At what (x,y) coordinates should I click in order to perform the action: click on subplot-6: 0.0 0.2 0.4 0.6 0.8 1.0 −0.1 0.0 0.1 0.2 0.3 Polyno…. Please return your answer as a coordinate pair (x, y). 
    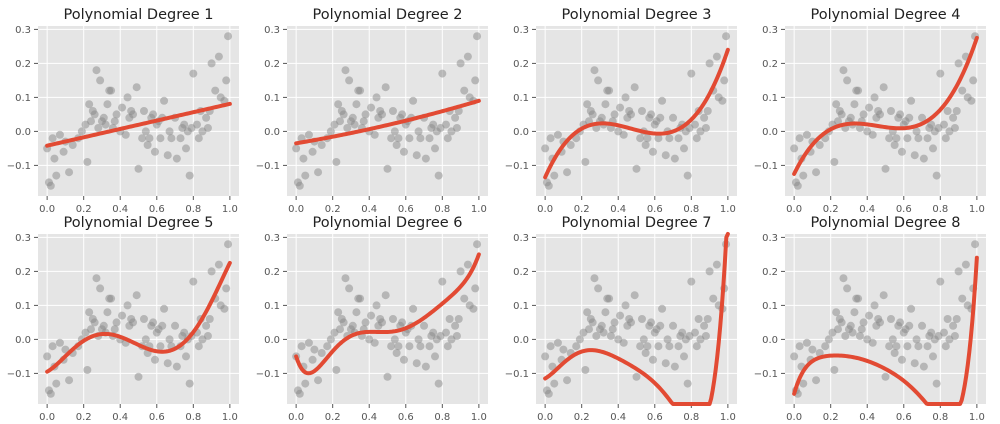
    Looking at the image, I should click on (372, 319).